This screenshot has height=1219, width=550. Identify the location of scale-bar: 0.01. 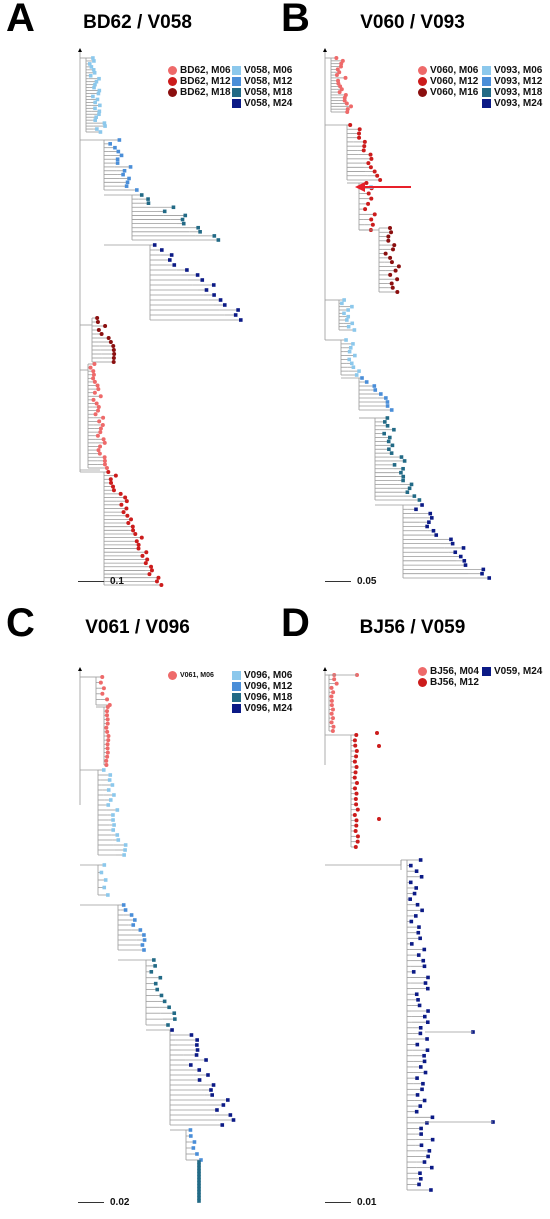
(350, 1202).